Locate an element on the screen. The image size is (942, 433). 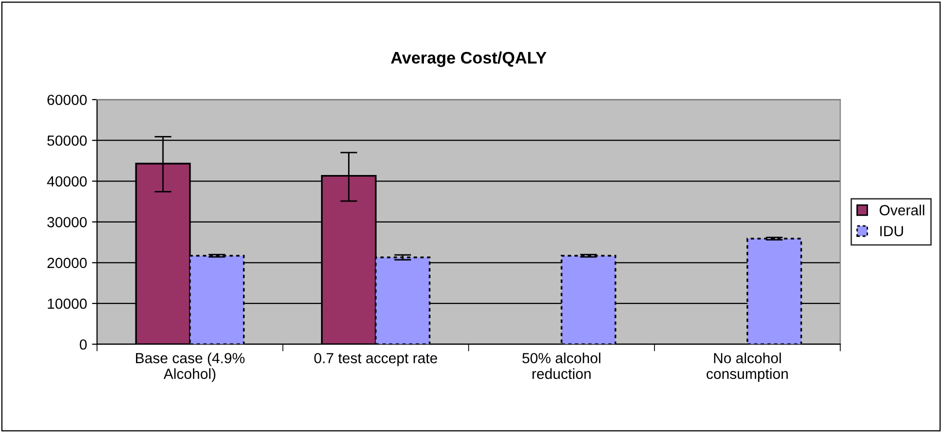
y-tick-label: 10000 is located at coordinates (67, 303).